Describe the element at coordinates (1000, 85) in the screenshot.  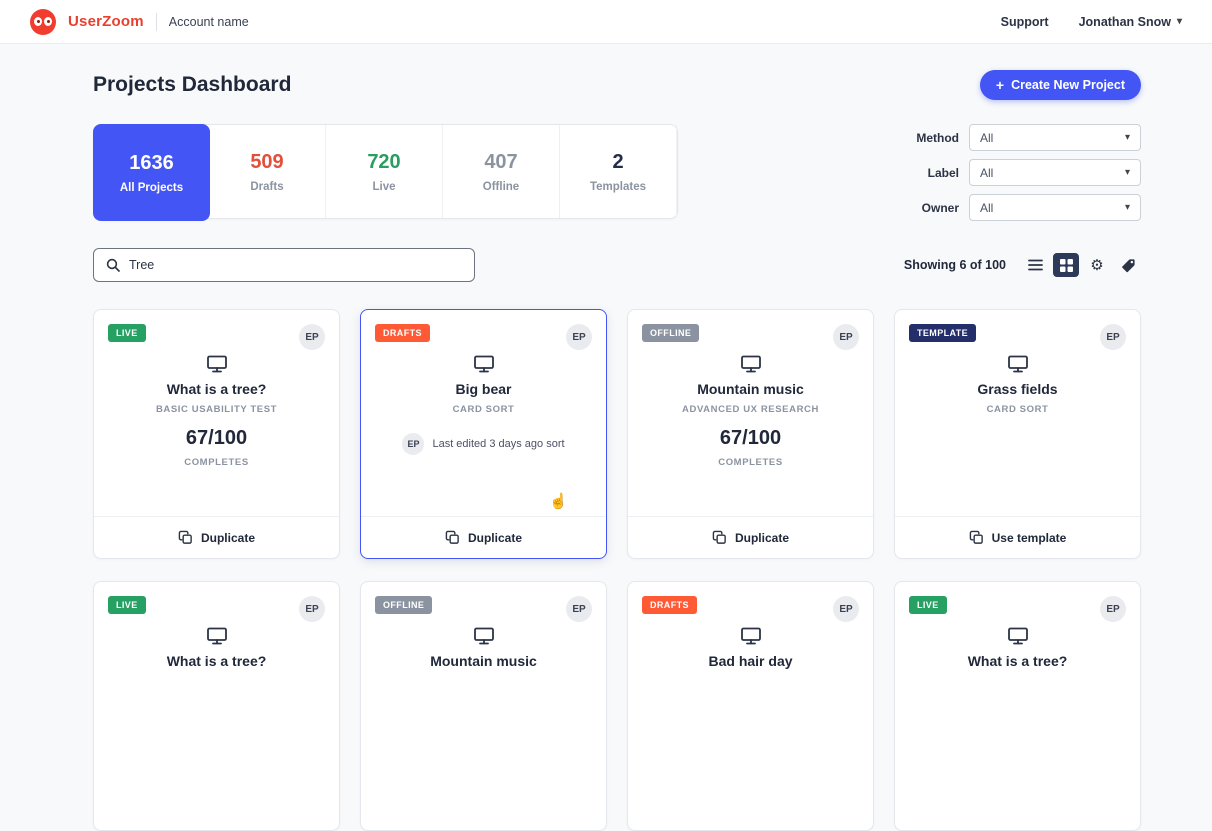
I see `plus-icon: +` at that location.